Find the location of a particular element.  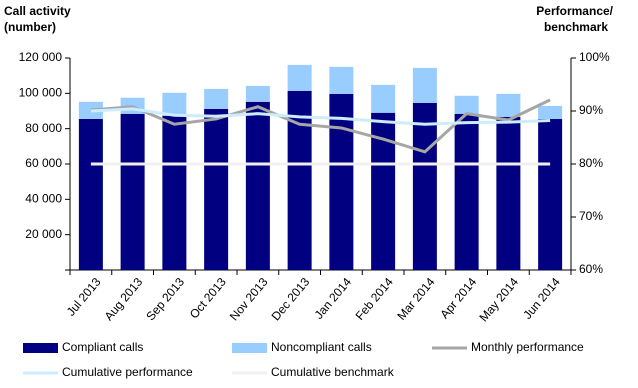

y2-title-line: Performance/ is located at coordinates (574, 11).